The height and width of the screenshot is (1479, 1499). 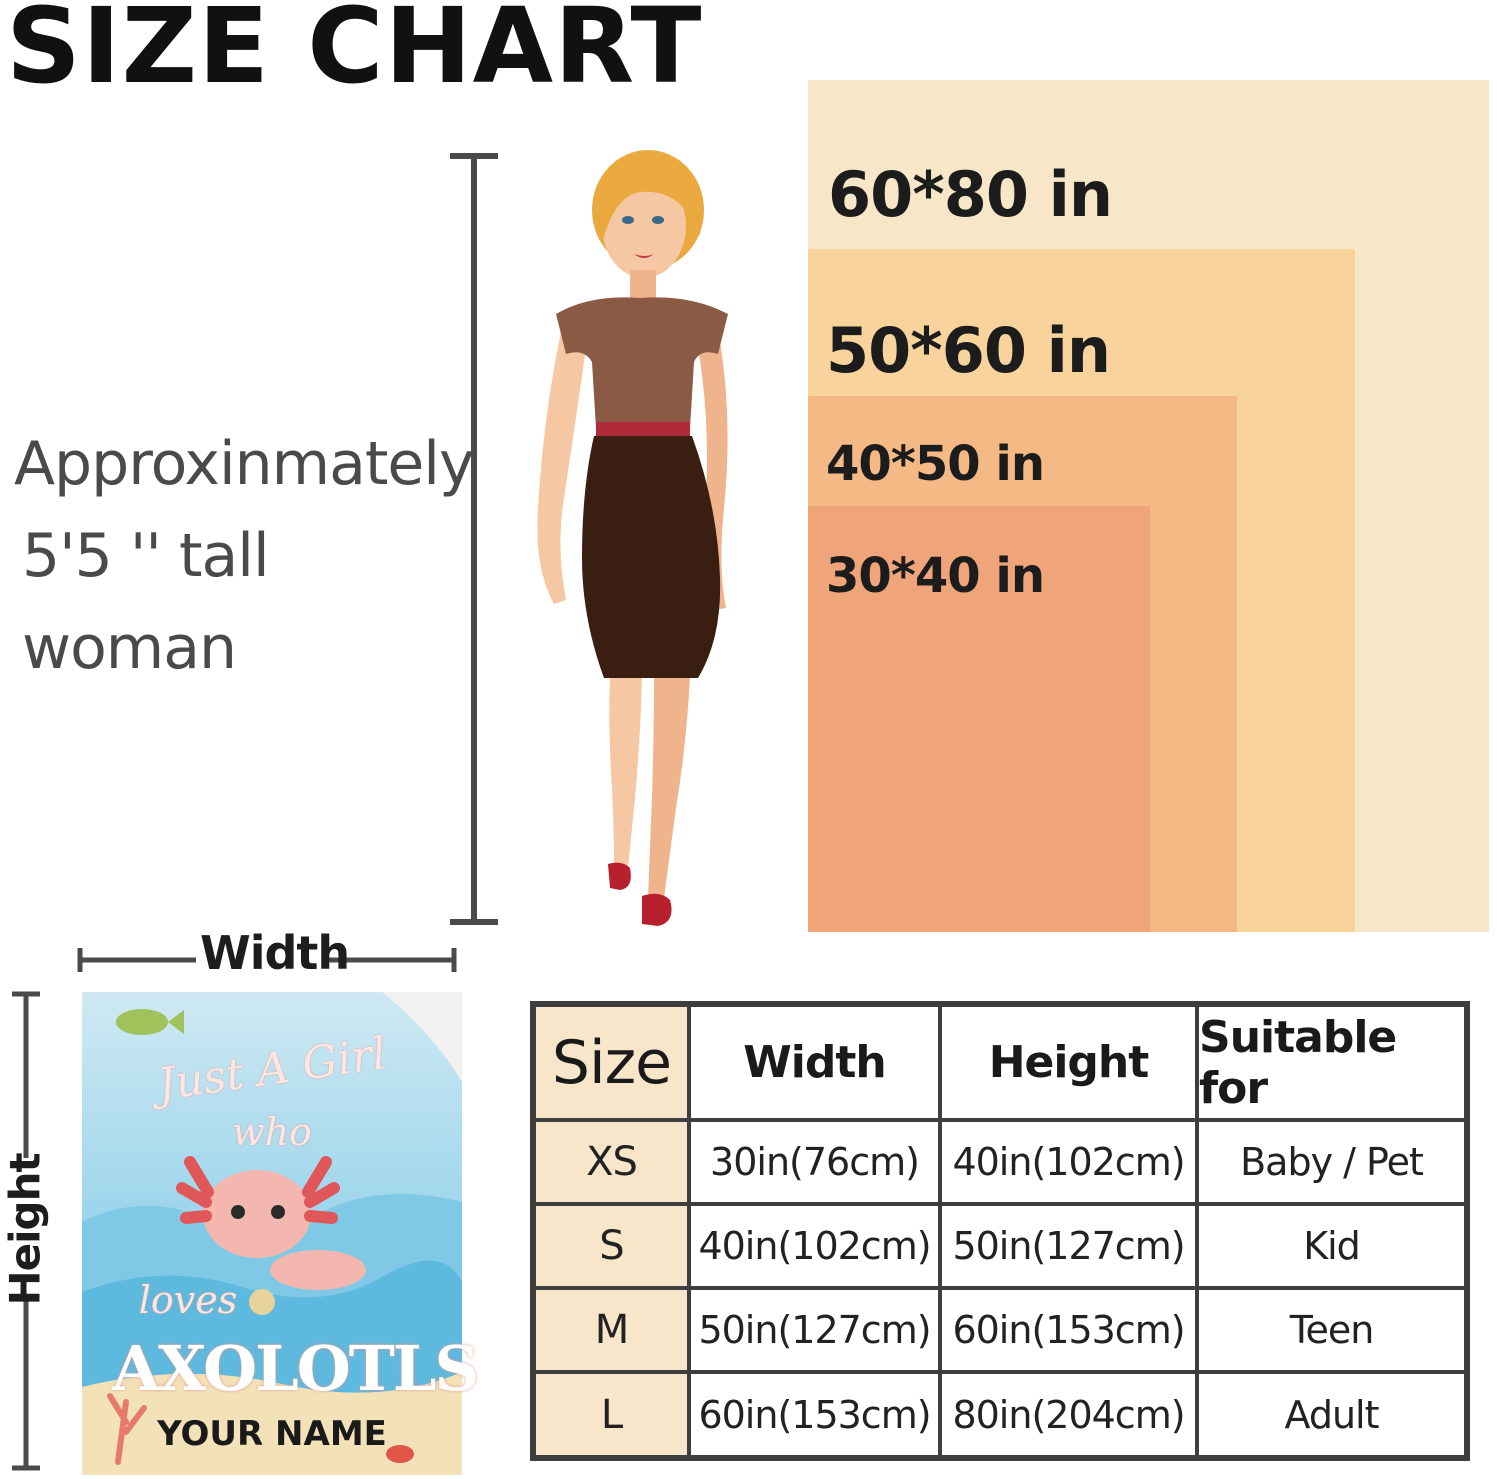 What do you see at coordinates (474, 539) in the screenshot?
I see `height-ruler` at bounding box center [474, 539].